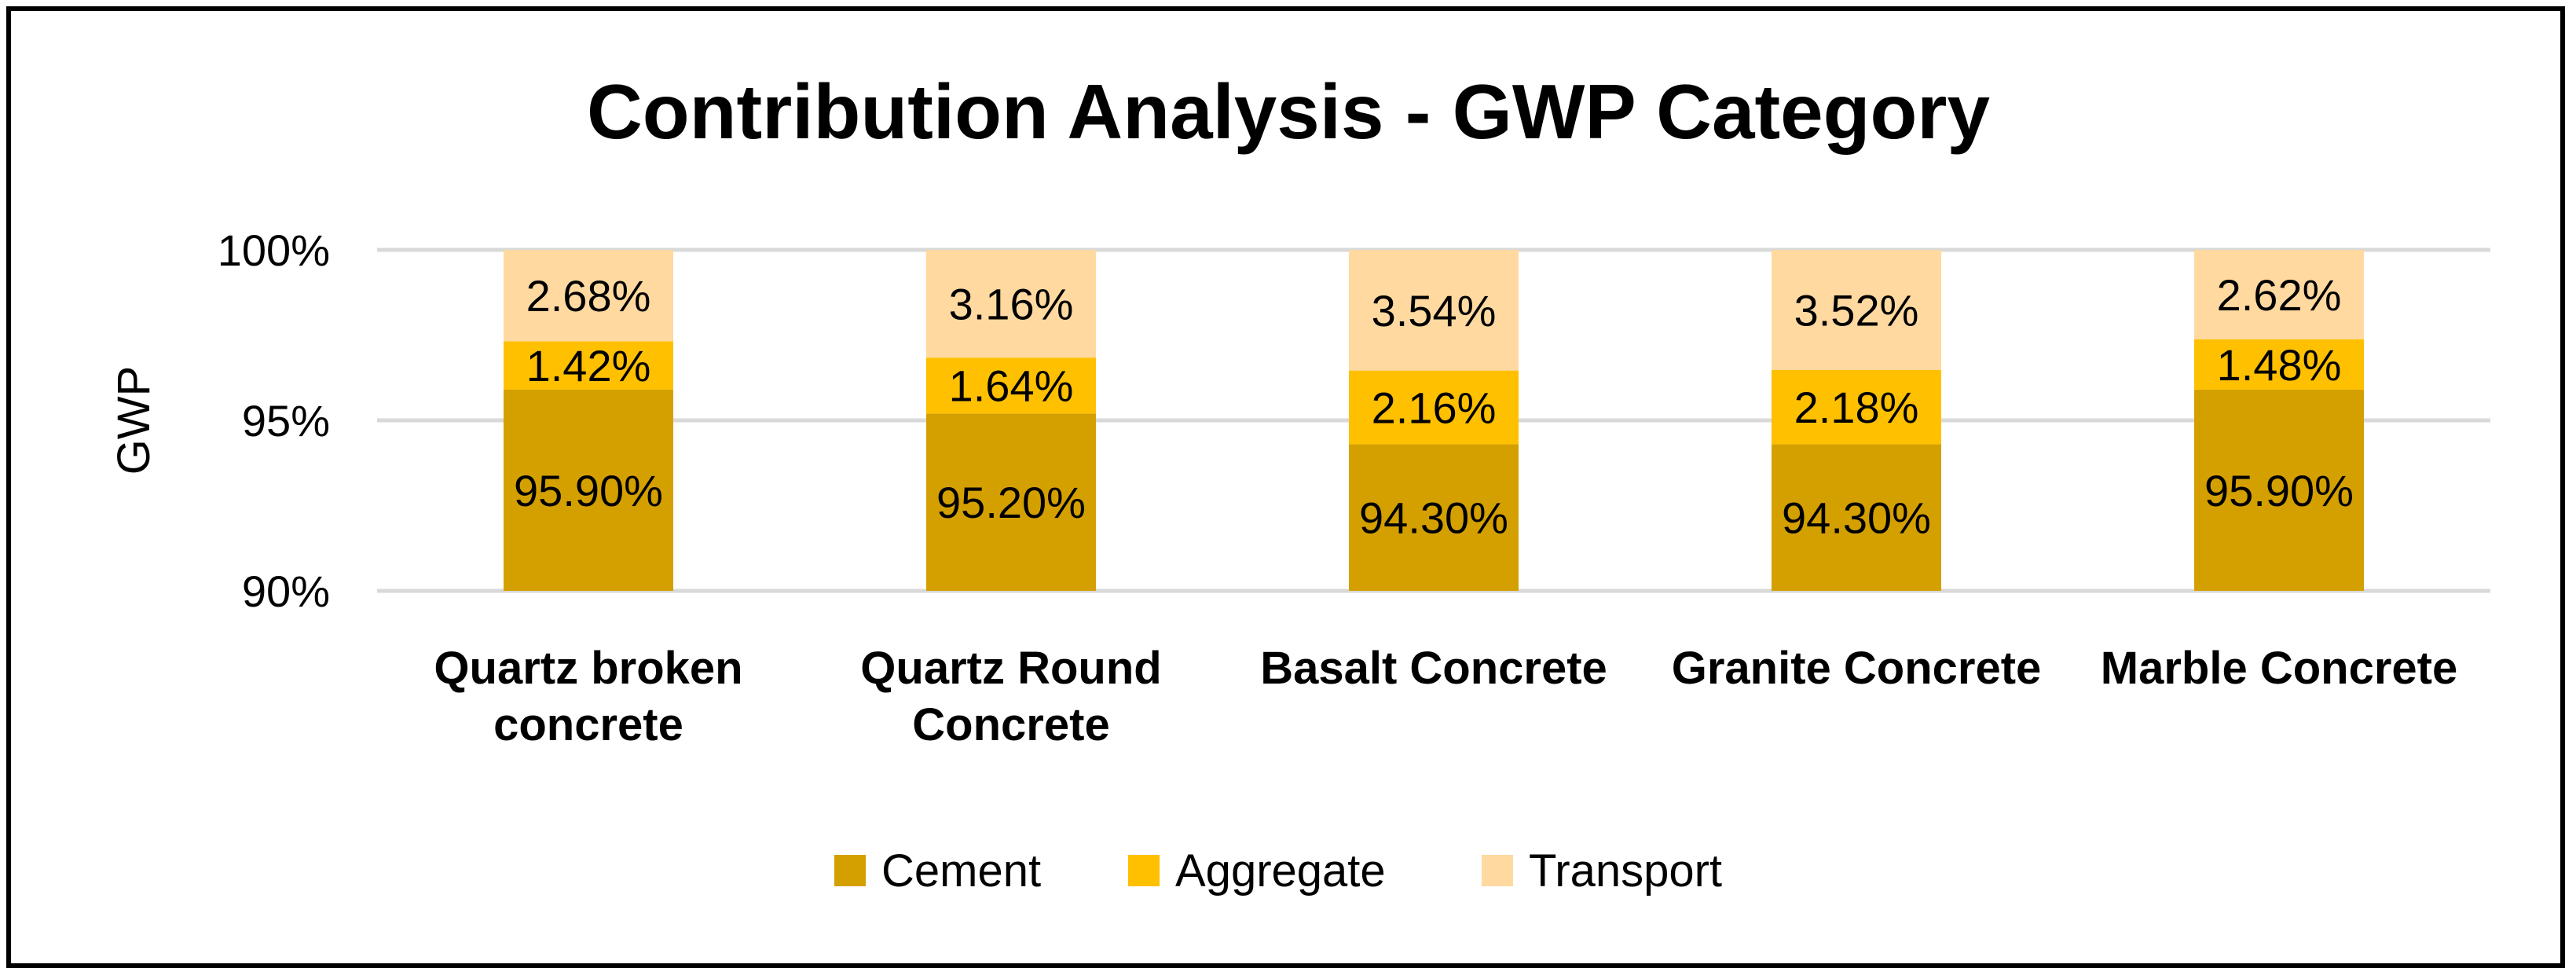  What do you see at coordinates (274, 250) in the screenshot?
I see `y-tick-label: 100%` at bounding box center [274, 250].